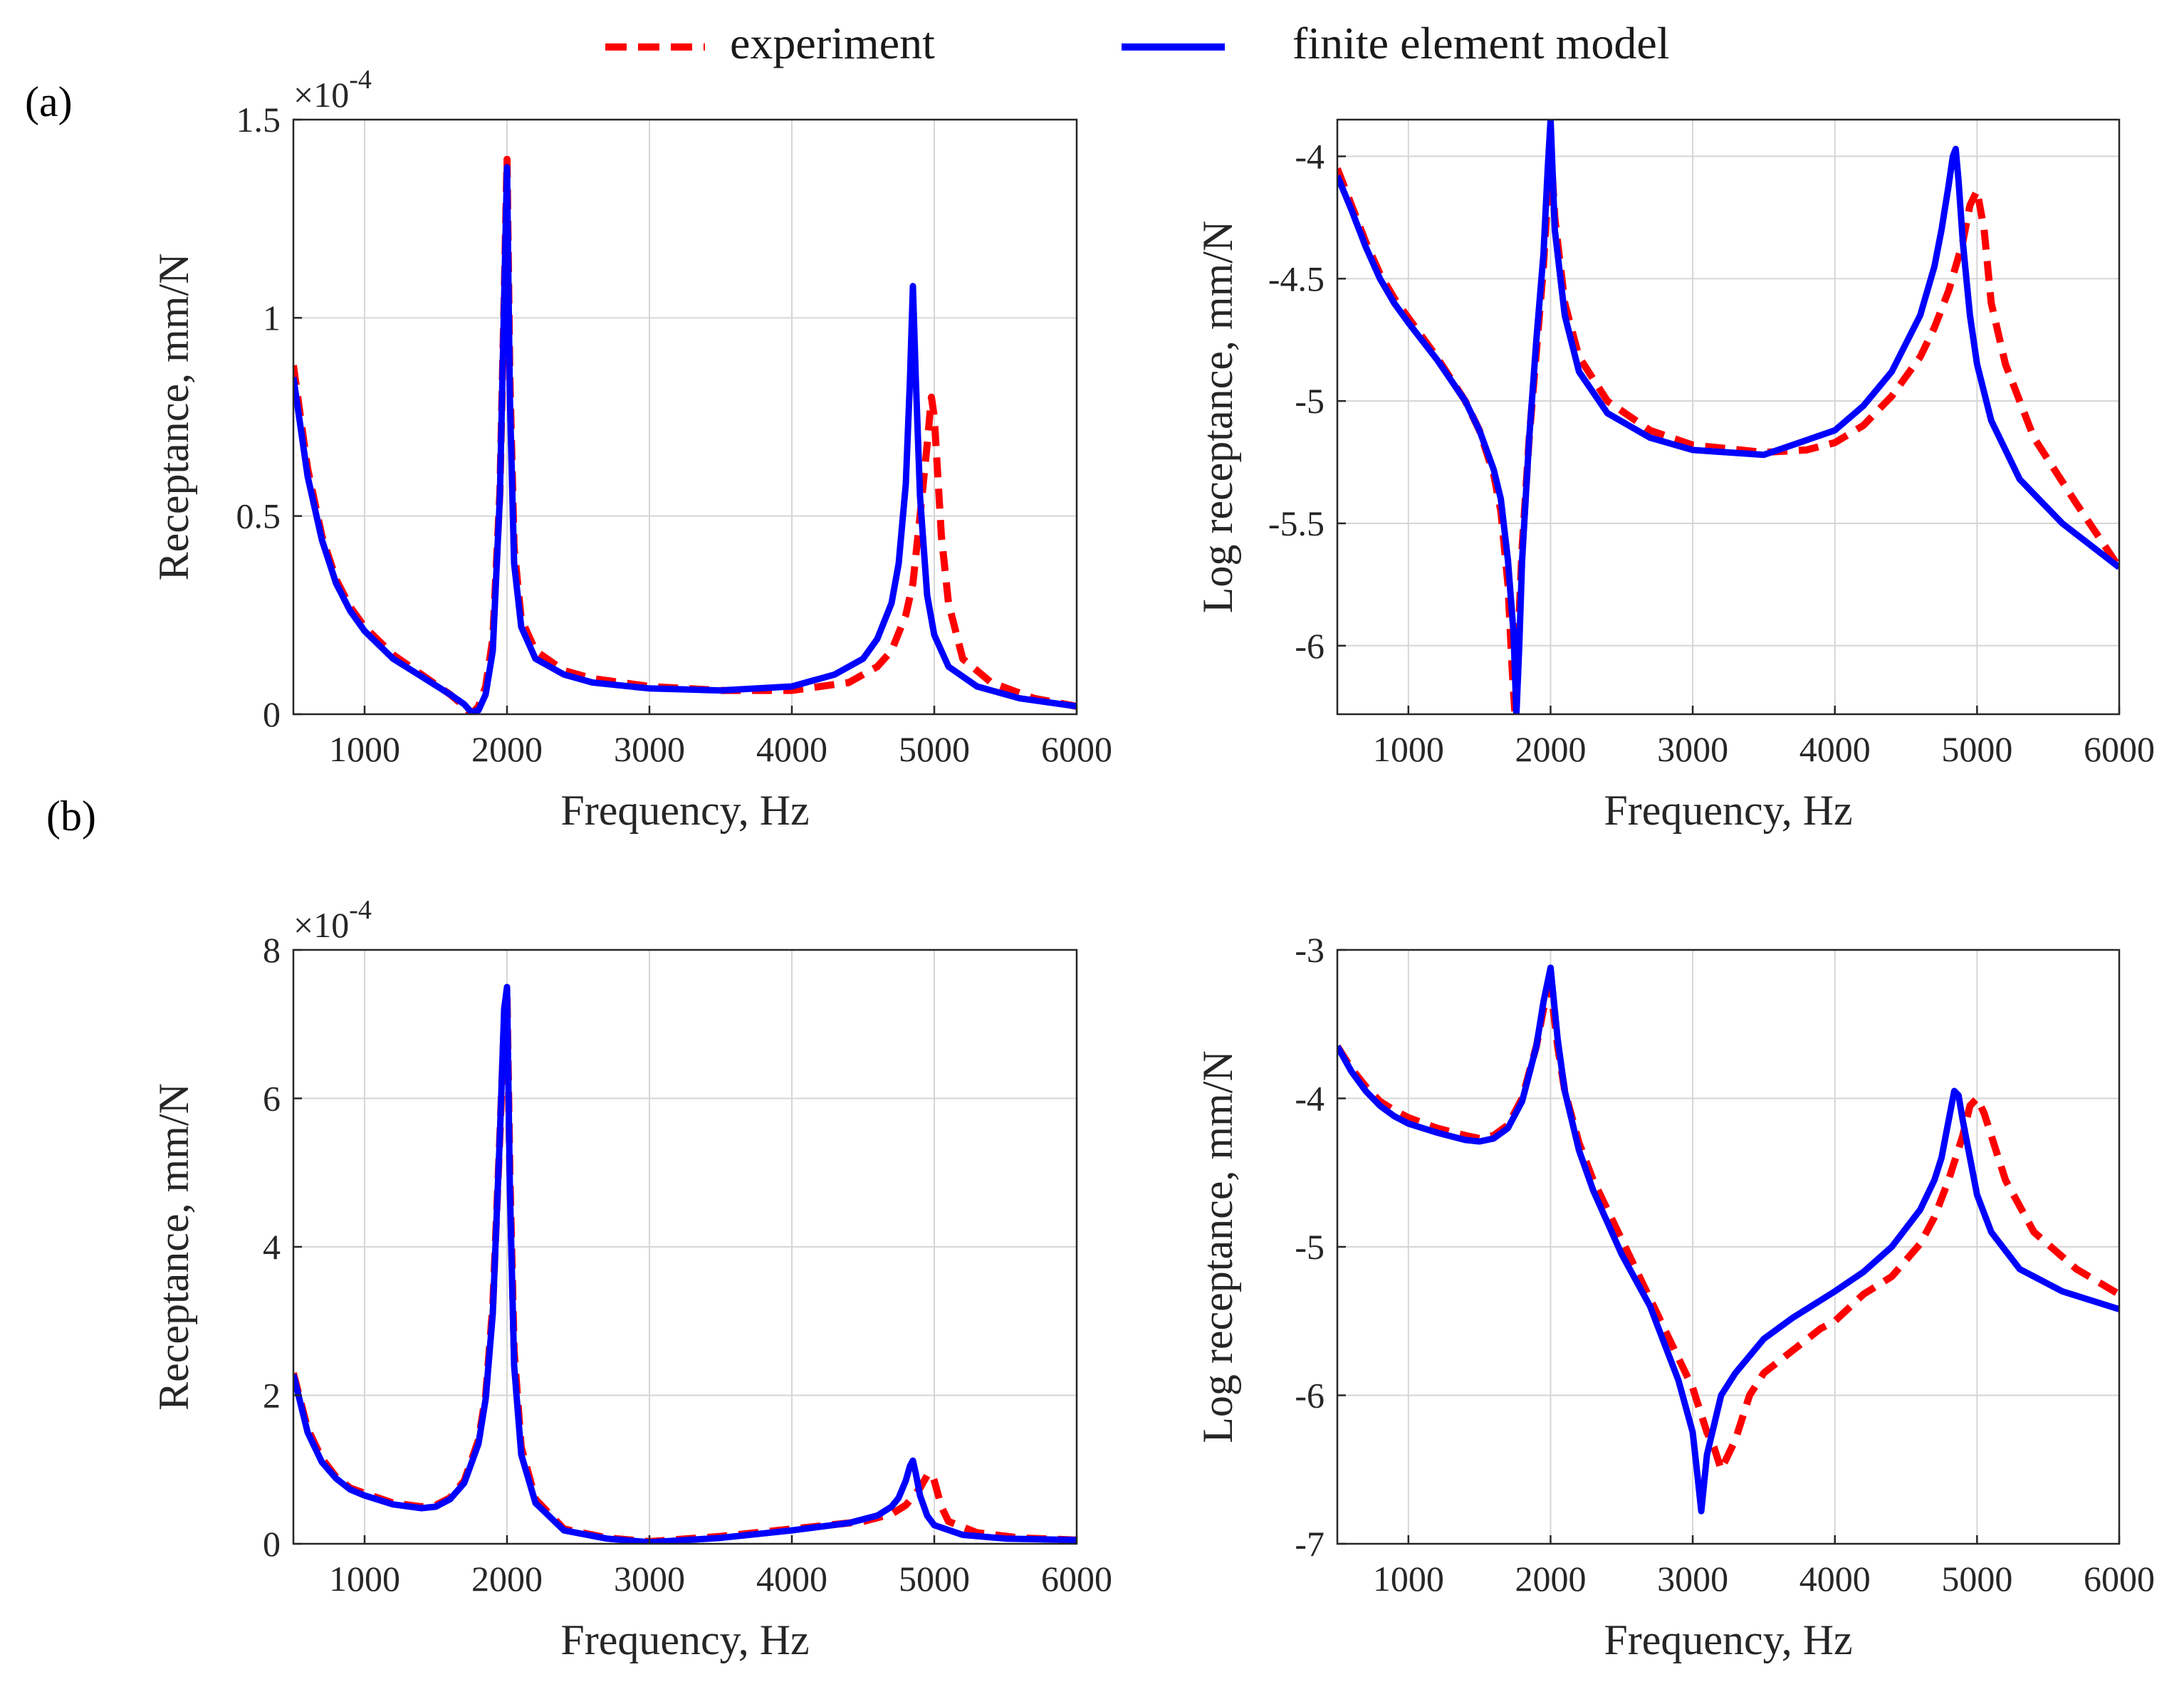  What do you see at coordinates (272, 318) in the screenshot?
I see `y-tick-label: 1` at bounding box center [272, 318].